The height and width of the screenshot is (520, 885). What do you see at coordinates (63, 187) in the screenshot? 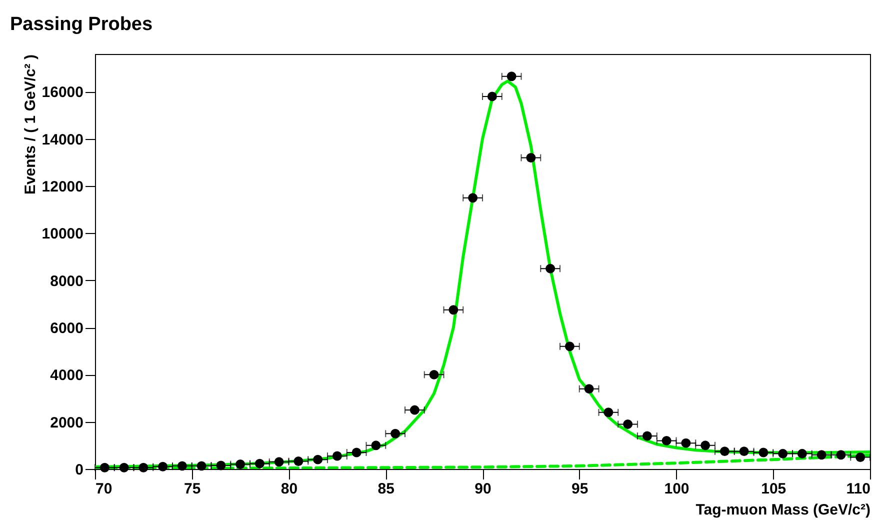
I see `y-tick-label: 12000` at bounding box center [63, 187].